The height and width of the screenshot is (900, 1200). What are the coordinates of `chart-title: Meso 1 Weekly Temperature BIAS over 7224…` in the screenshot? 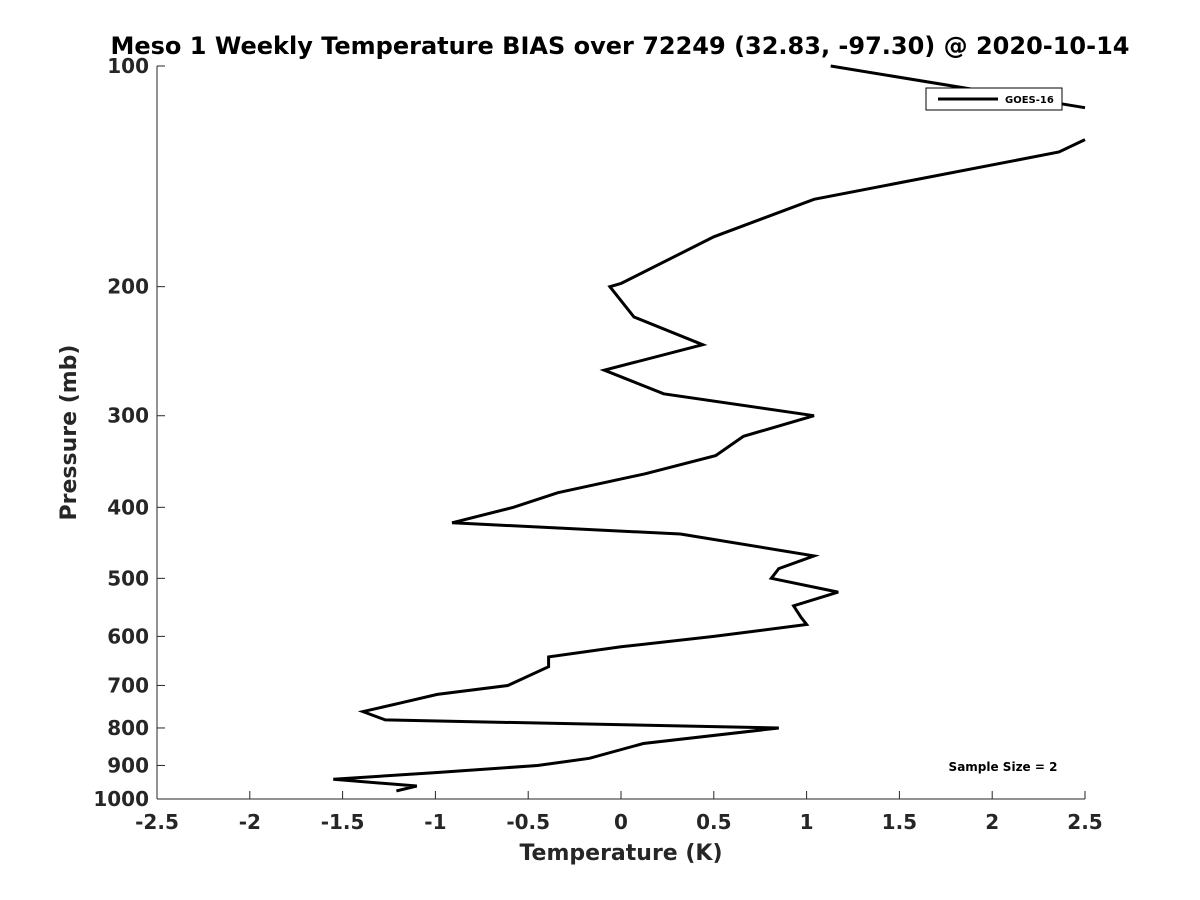 It's located at (619, 46).